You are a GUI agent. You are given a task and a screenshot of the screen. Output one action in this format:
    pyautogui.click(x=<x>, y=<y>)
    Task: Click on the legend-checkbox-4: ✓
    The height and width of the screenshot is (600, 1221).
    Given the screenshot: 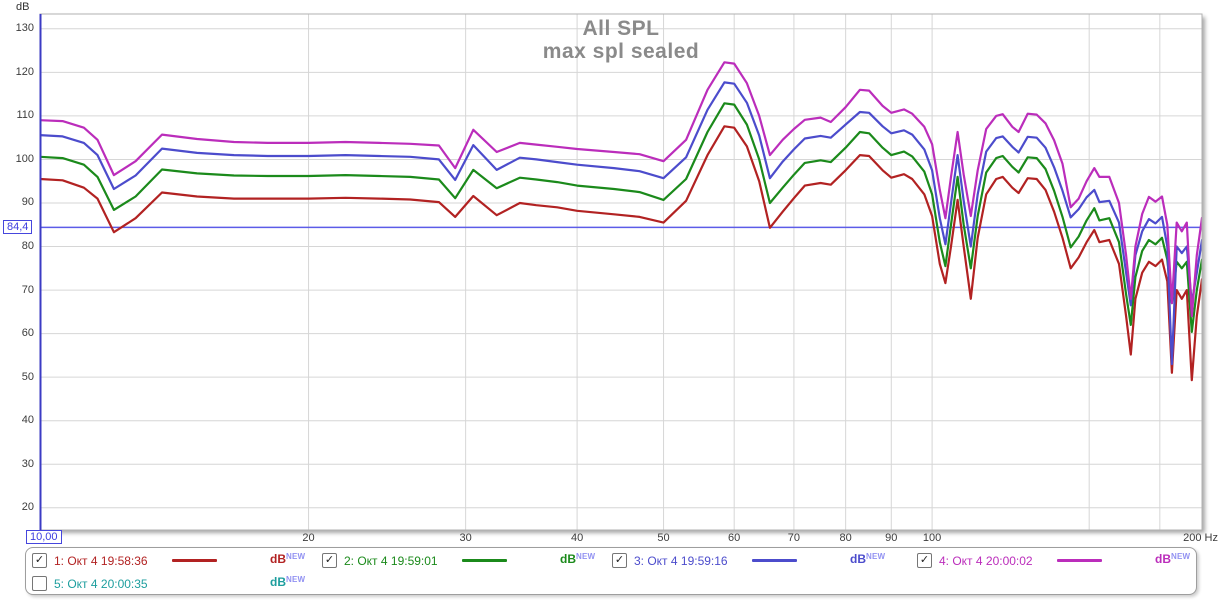 What is the action you would take?
    pyautogui.click(x=924, y=560)
    